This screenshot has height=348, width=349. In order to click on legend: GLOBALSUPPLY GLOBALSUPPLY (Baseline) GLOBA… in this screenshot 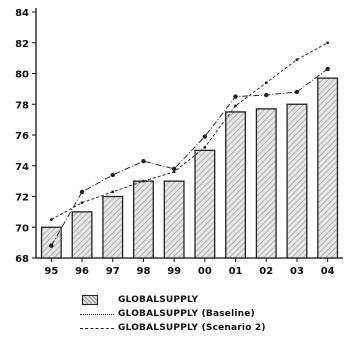, I will do `click(210, 314)`.